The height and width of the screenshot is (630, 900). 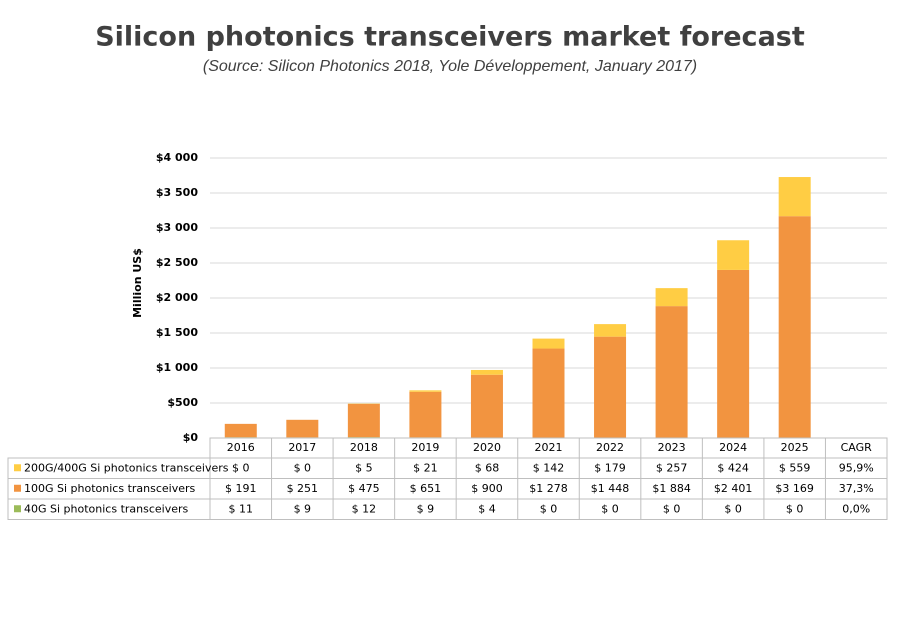 I want to click on table-value: $ 5, so click(x=364, y=467).